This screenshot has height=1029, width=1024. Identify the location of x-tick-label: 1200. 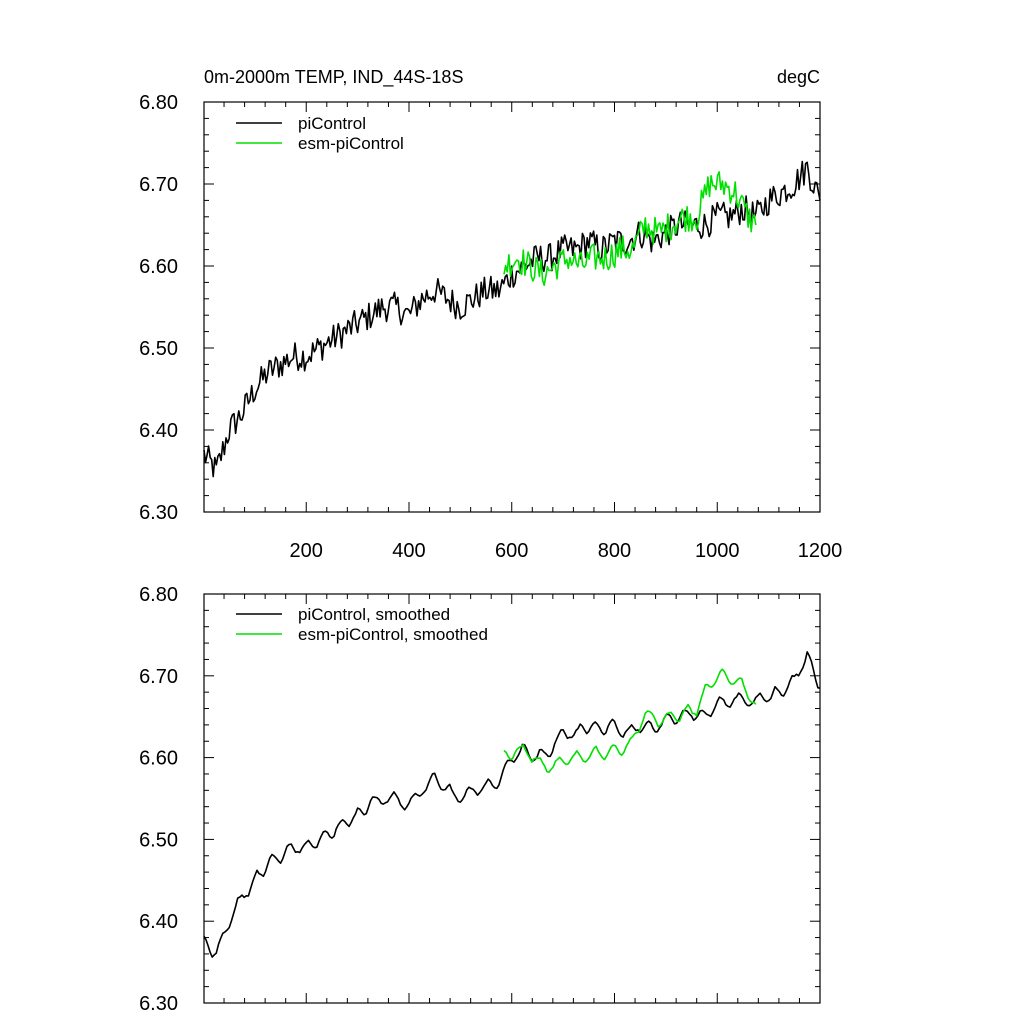
(820, 551).